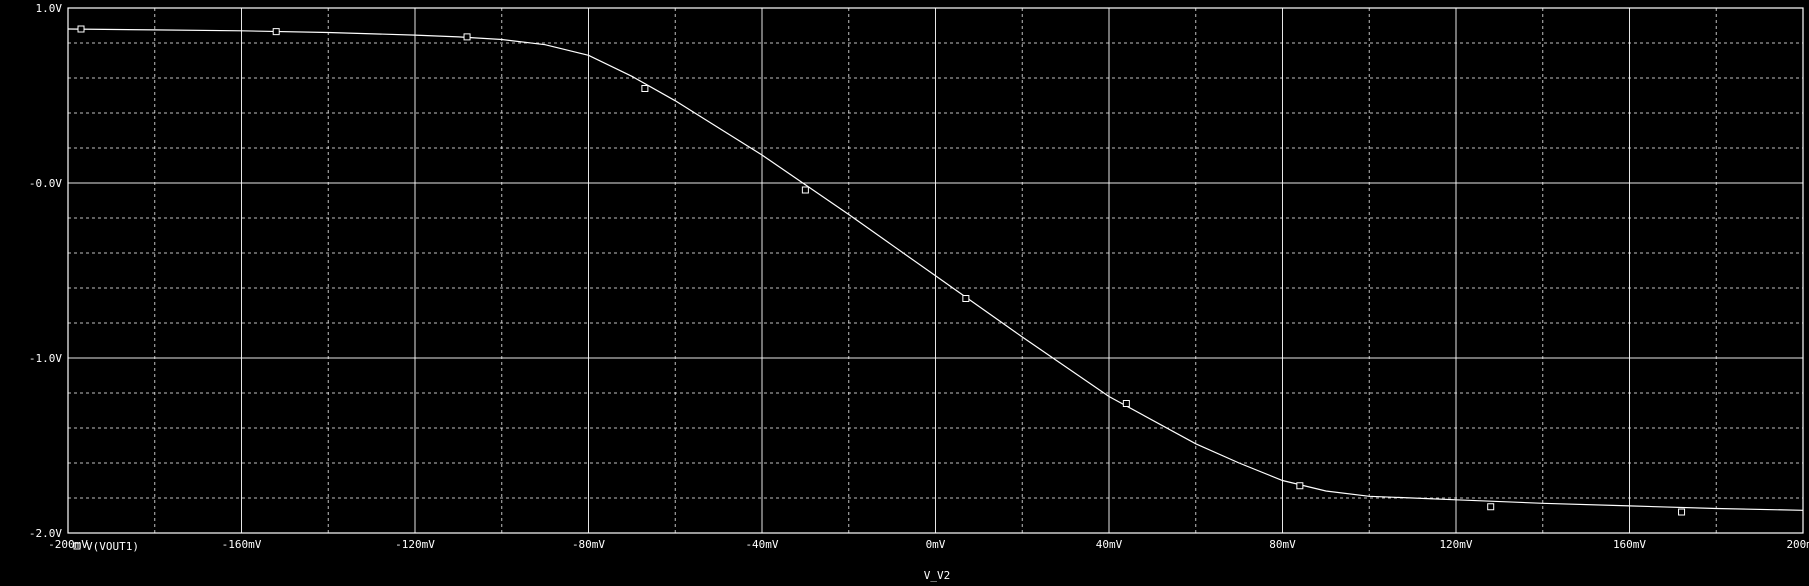 This screenshot has height=586, width=1809. What do you see at coordinates (45, 533) in the screenshot?
I see `y-tick-label: -2.0V` at bounding box center [45, 533].